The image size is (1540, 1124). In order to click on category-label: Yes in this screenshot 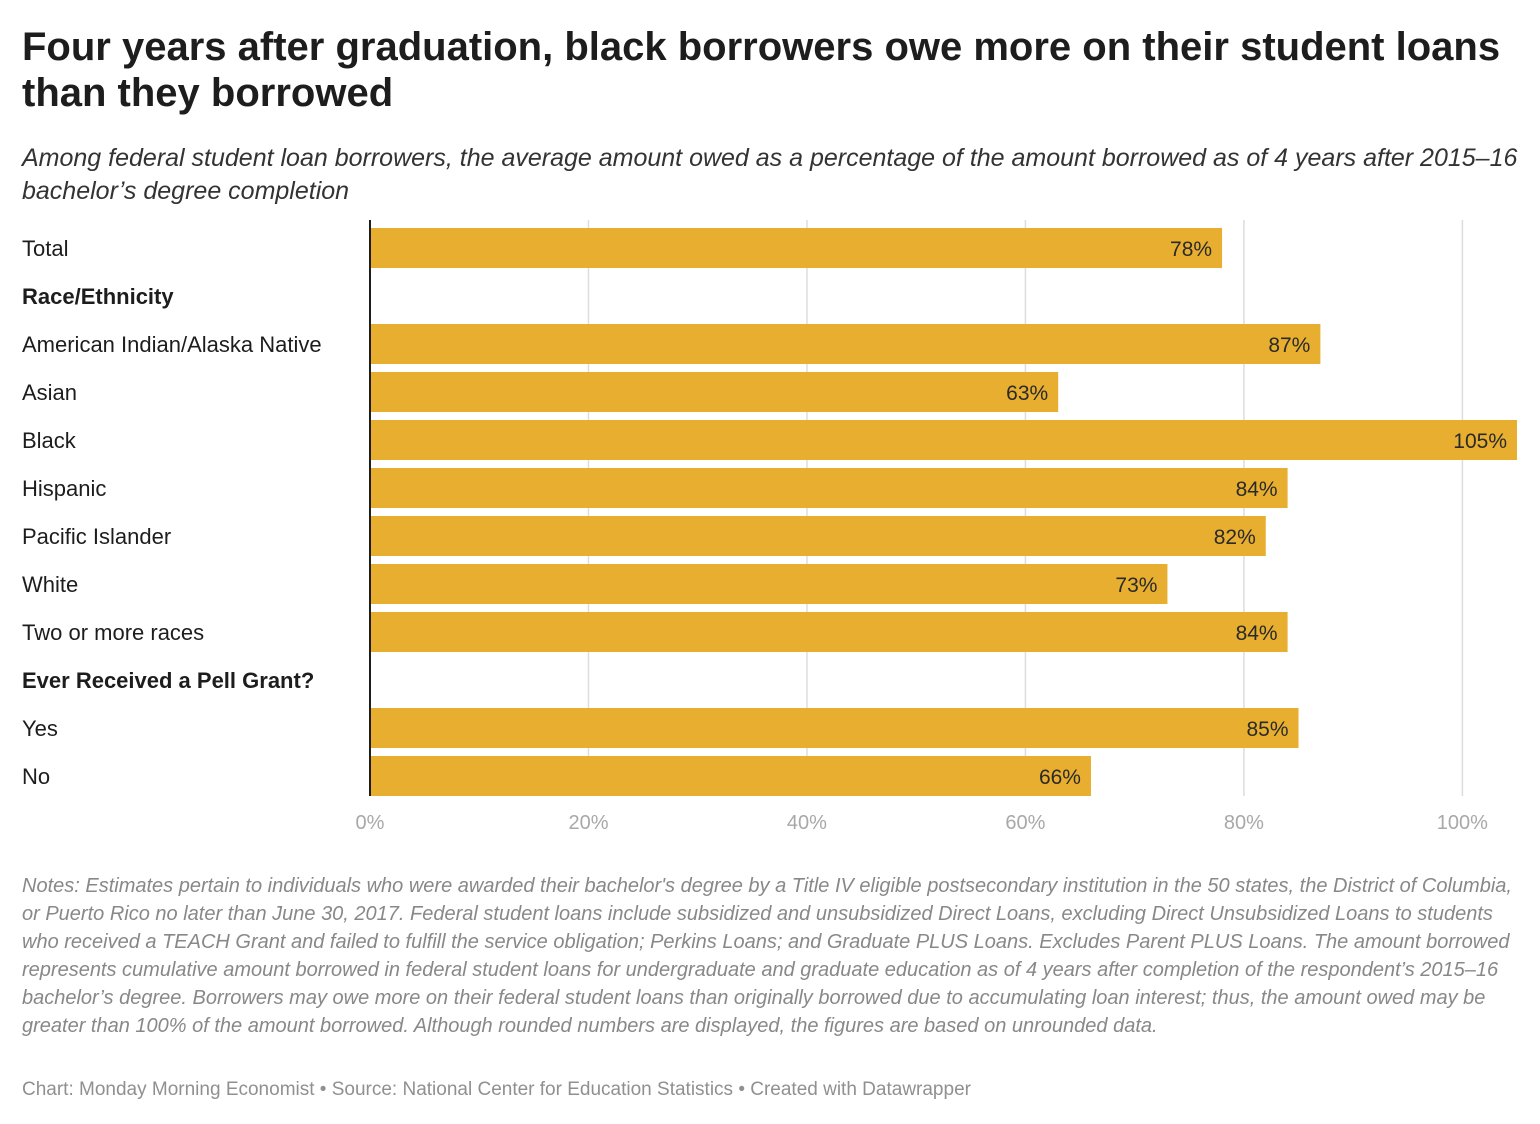, I will do `click(40, 728)`.